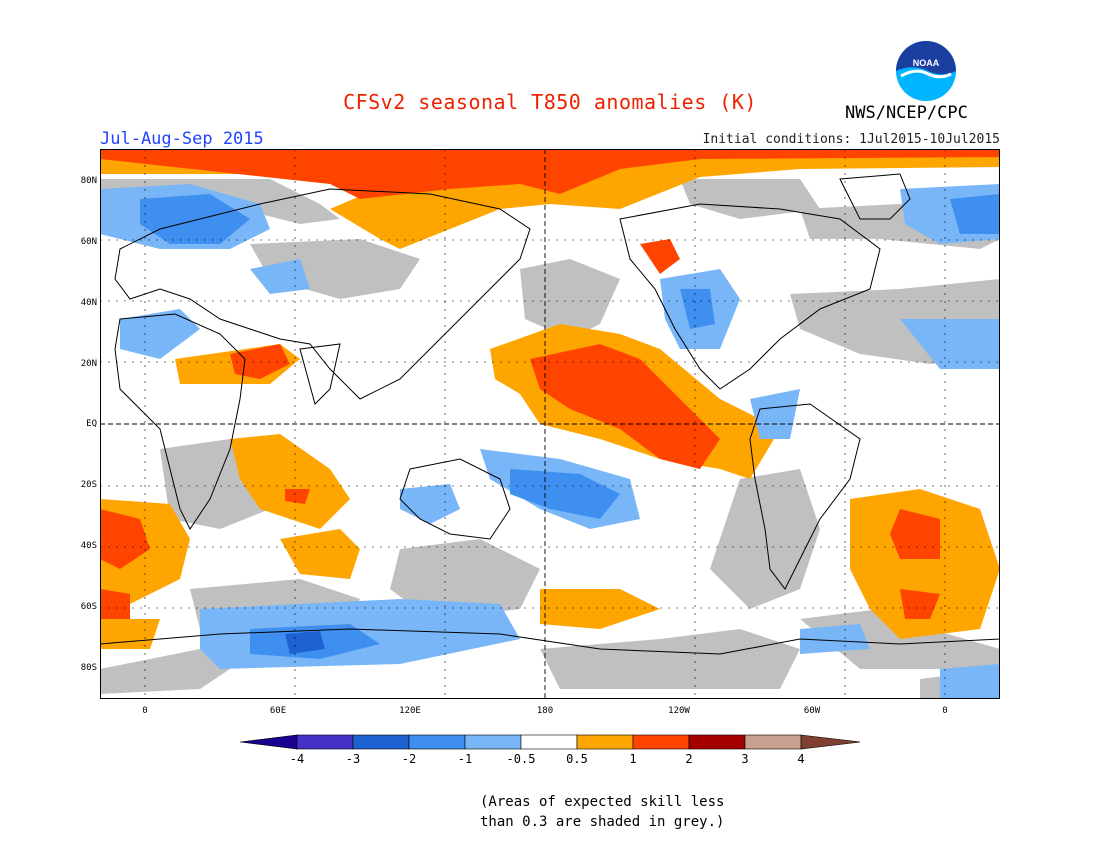 The height and width of the screenshot is (850, 1100). Describe the element at coordinates (182, 139) in the screenshot. I see `season-label: Jul-Aug-Sep 2015` at that location.